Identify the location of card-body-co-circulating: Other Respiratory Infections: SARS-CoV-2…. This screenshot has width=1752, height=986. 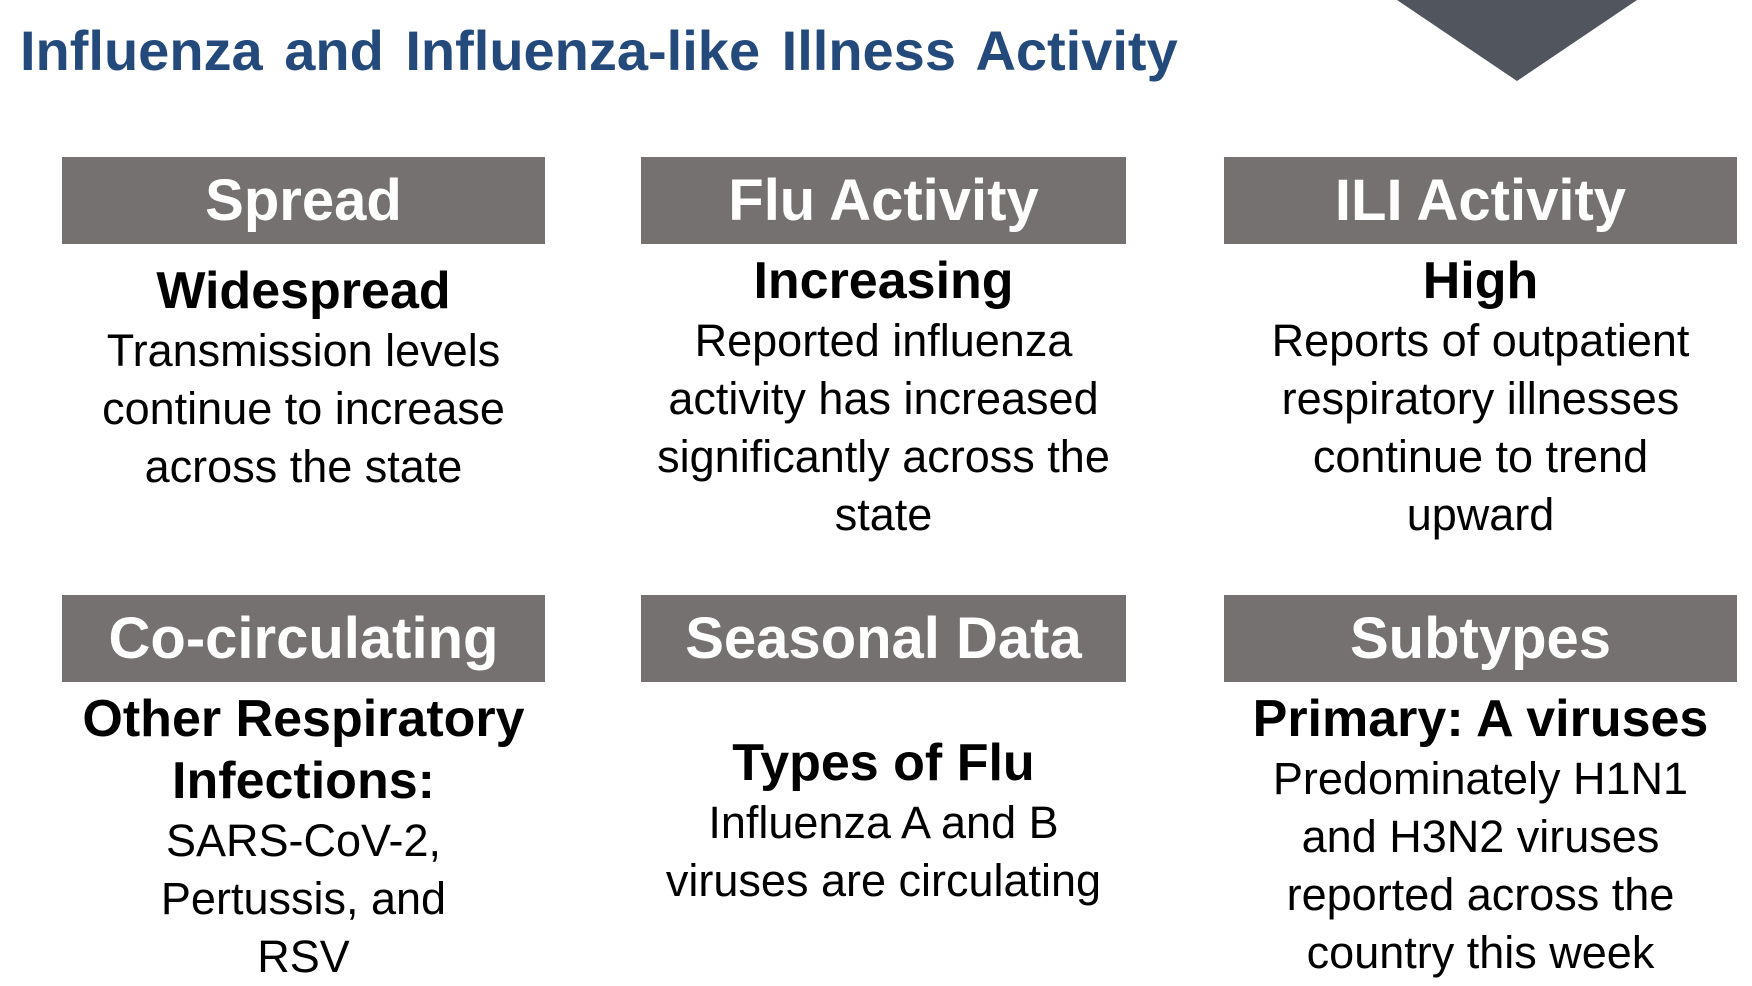
(303, 837).